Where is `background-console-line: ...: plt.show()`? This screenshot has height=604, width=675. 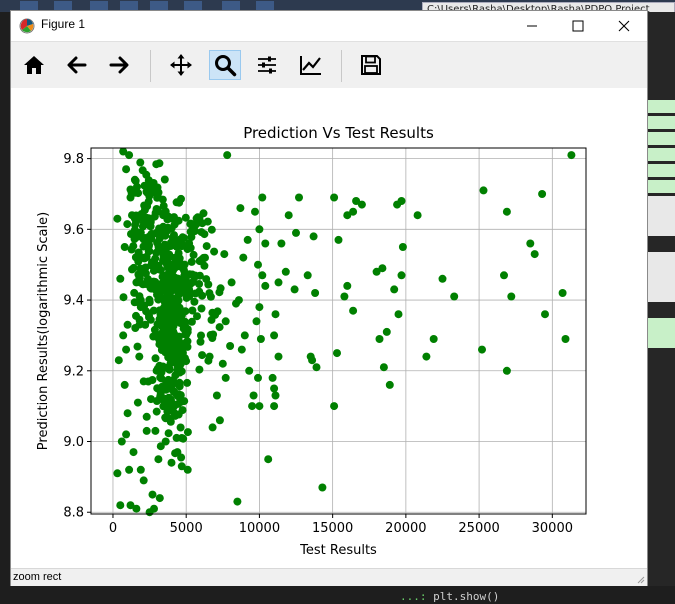 background-console-line: ...: plt.show() is located at coordinates (450, 596).